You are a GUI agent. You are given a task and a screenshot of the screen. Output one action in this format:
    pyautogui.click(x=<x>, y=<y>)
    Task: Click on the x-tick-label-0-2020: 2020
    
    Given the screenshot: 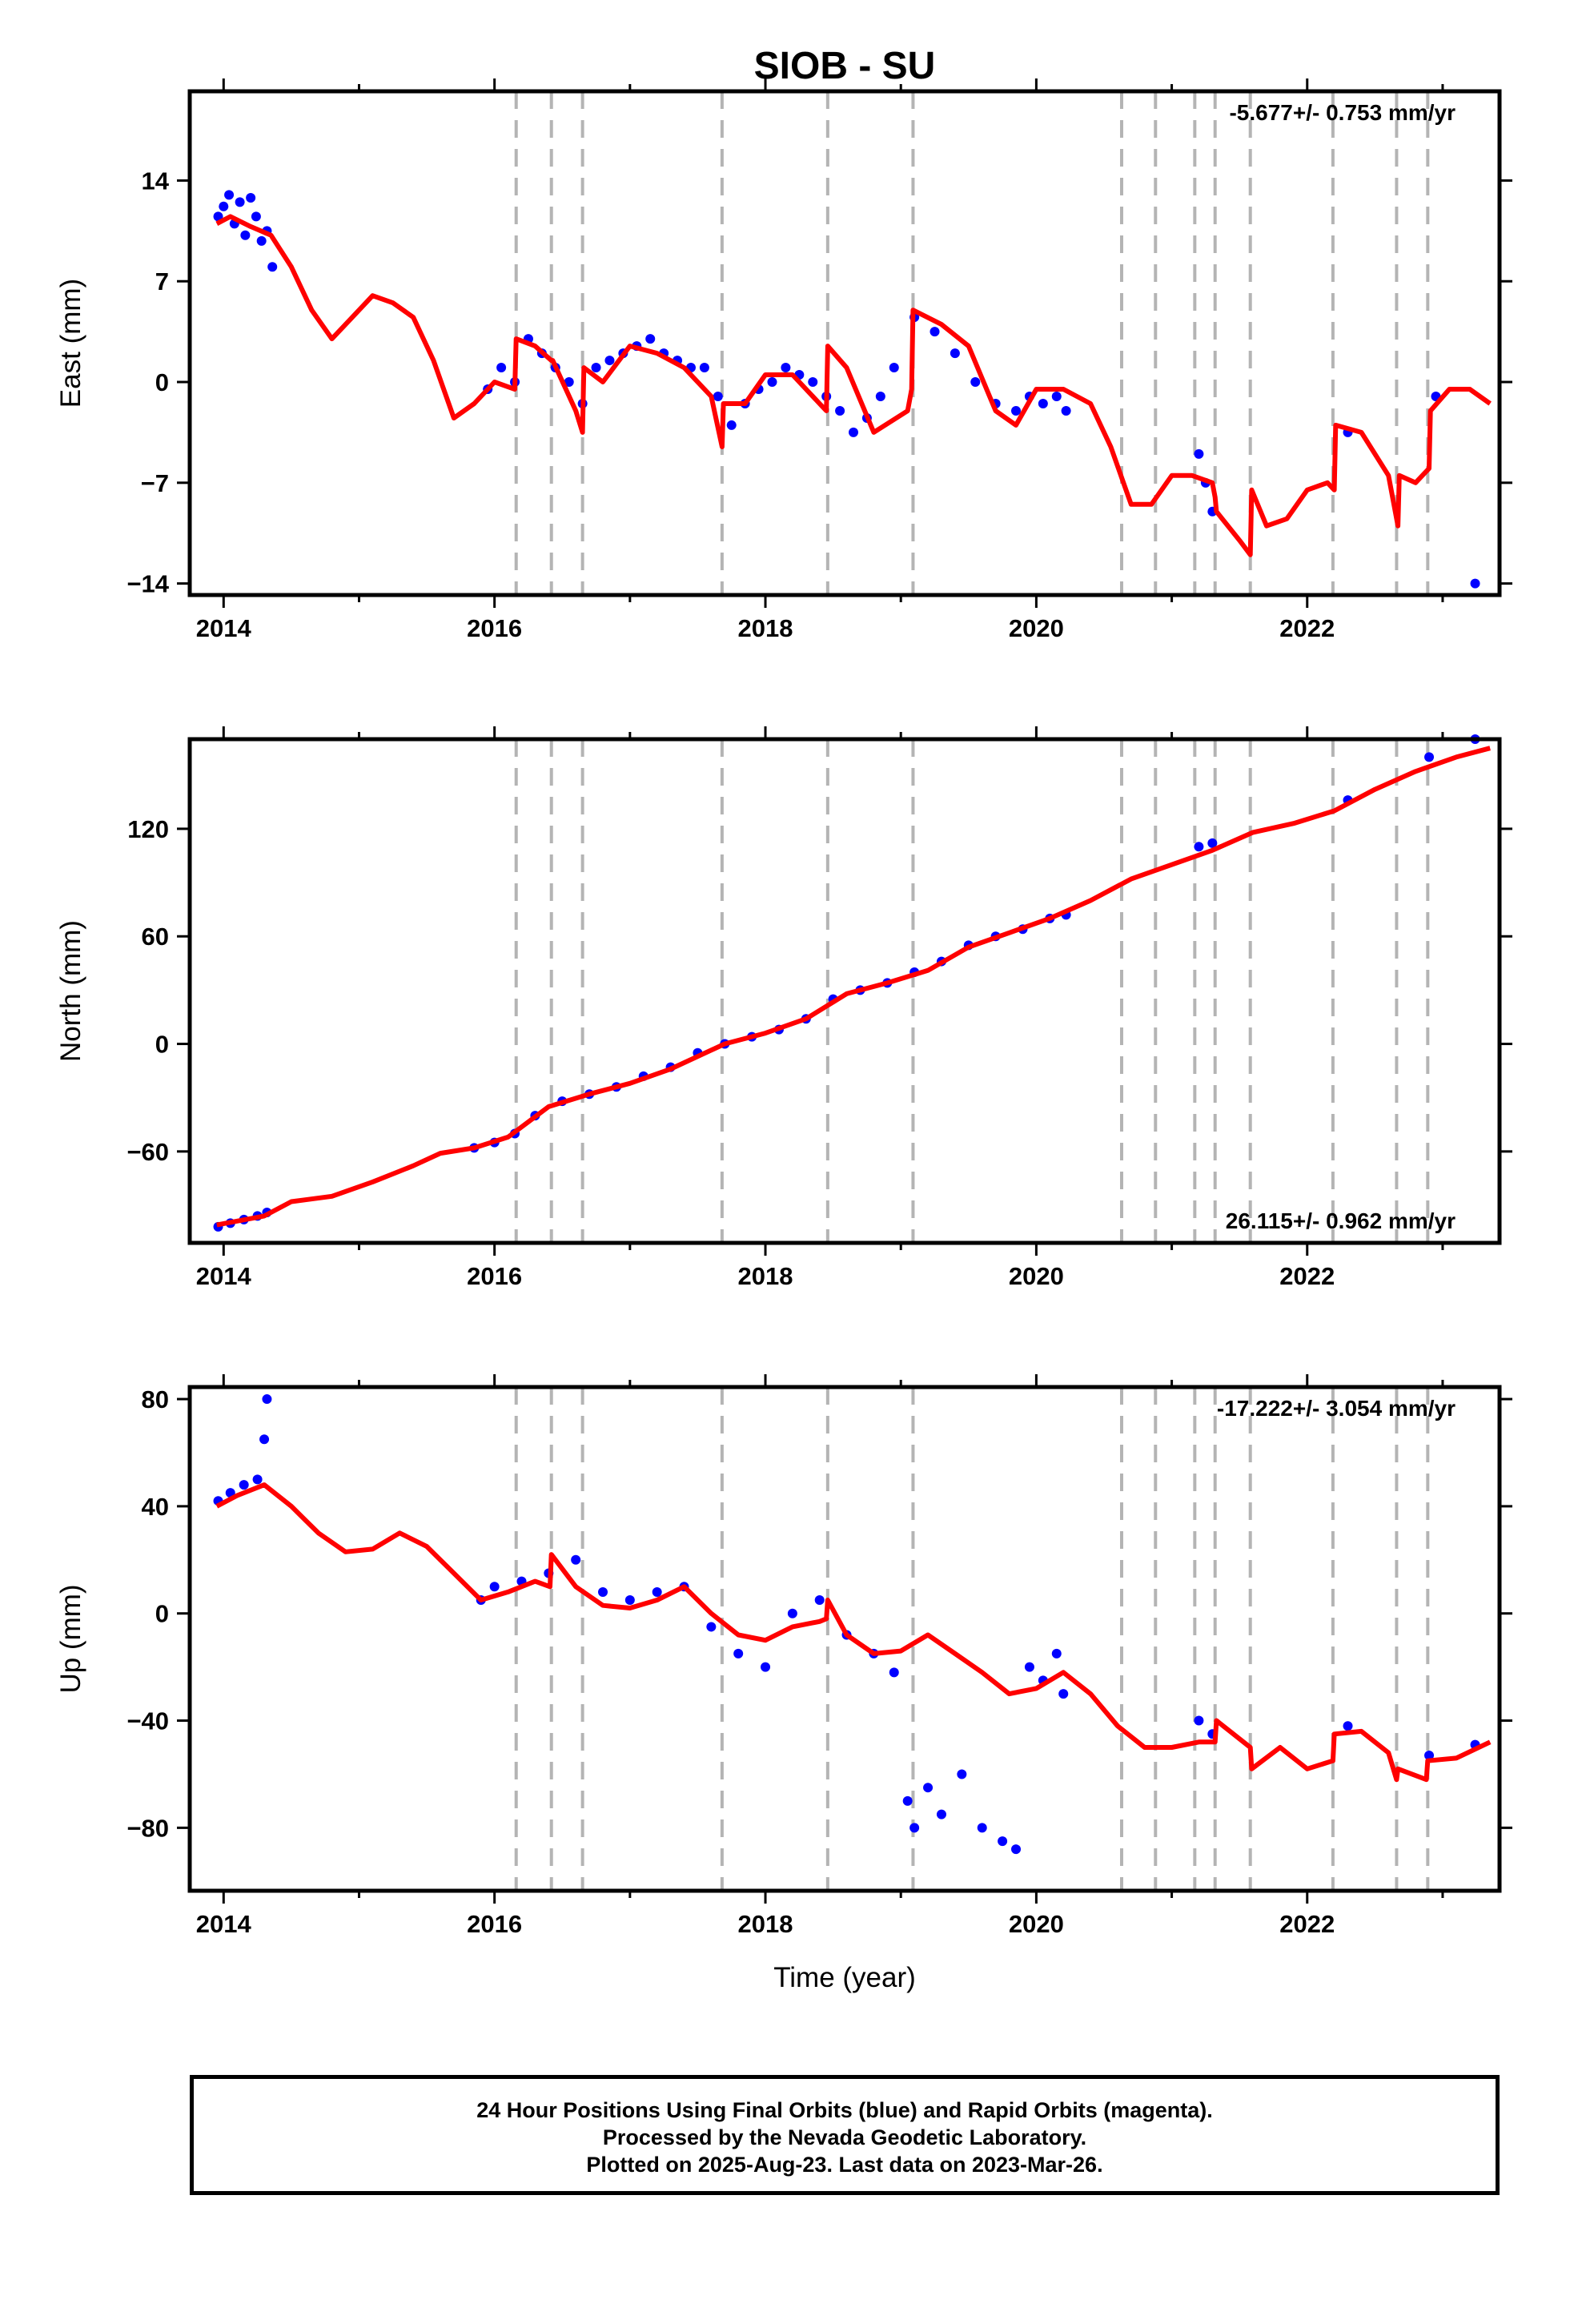 What is the action you would take?
    pyautogui.click(x=1036, y=628)
    